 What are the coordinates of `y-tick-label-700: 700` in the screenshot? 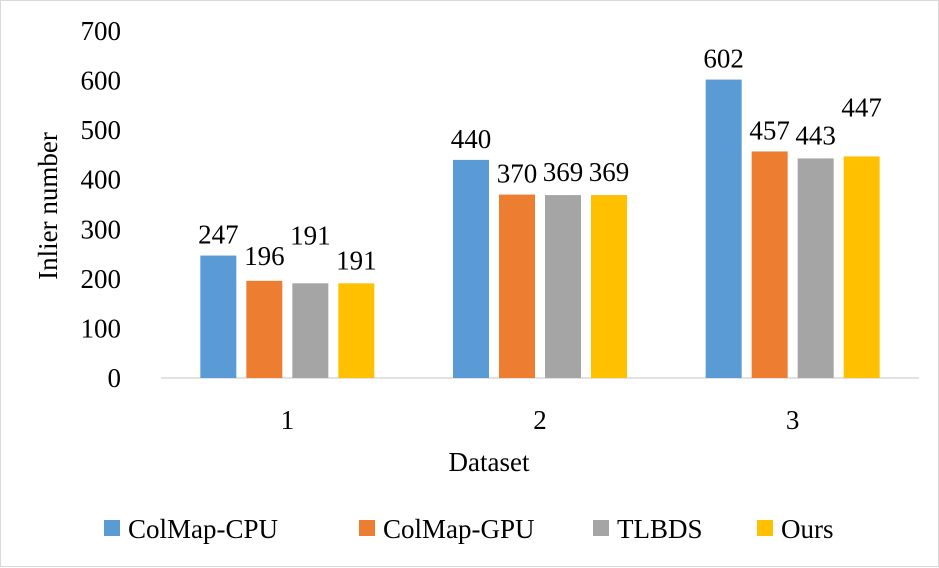 It's located at (101, 31).